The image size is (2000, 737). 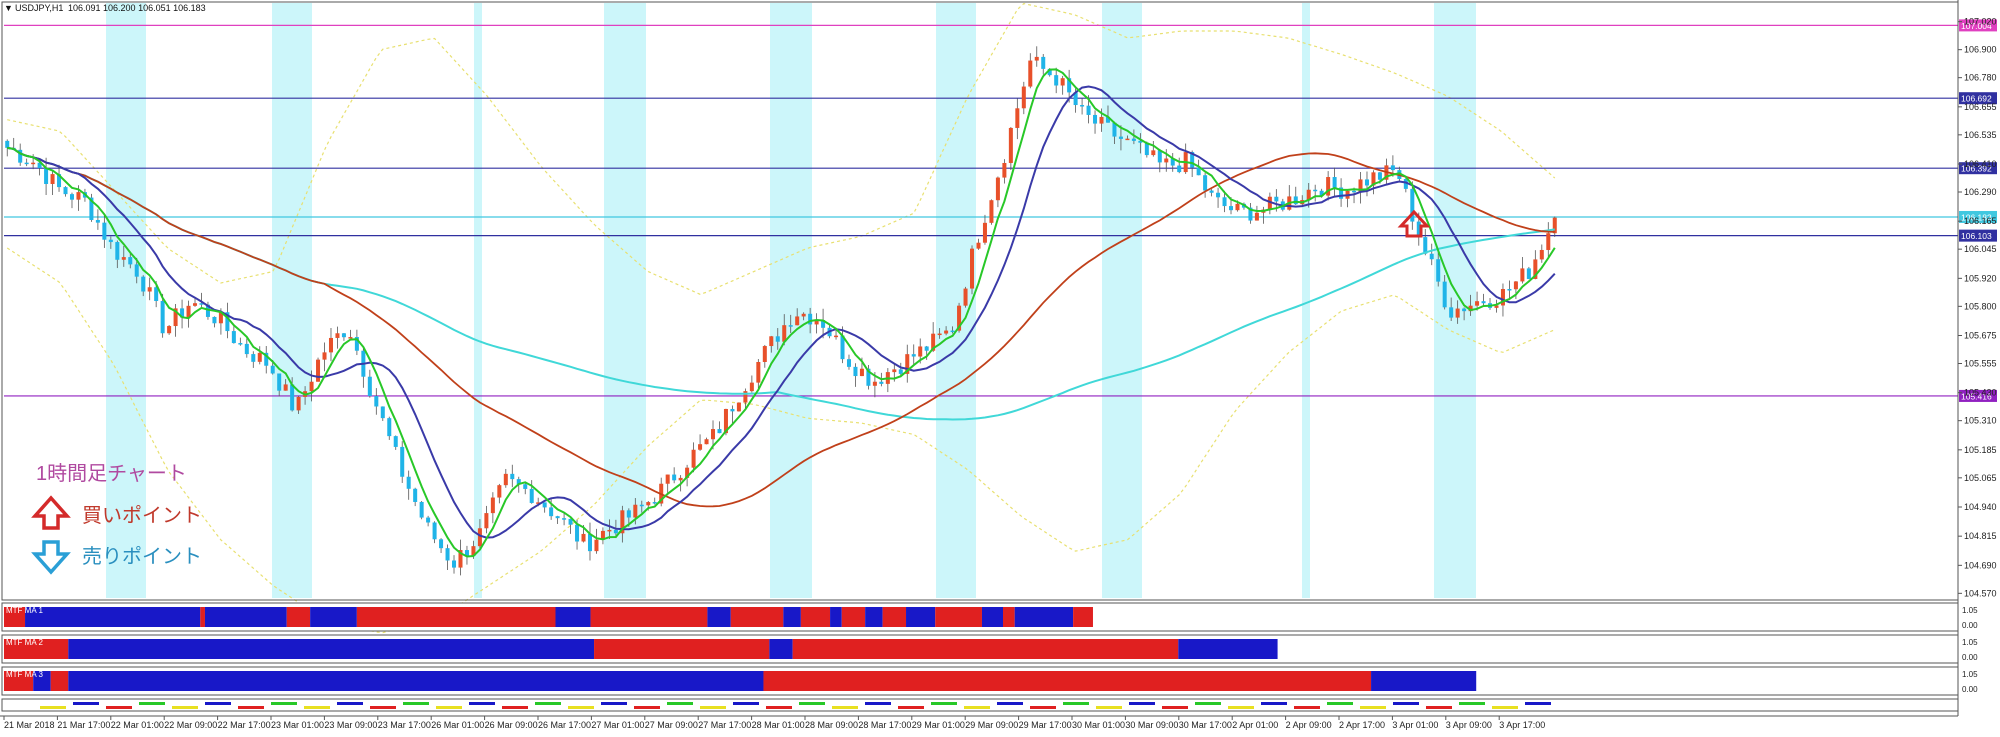 I want to click on y-tick-label: 105.185, so click(x=1980, y=450).